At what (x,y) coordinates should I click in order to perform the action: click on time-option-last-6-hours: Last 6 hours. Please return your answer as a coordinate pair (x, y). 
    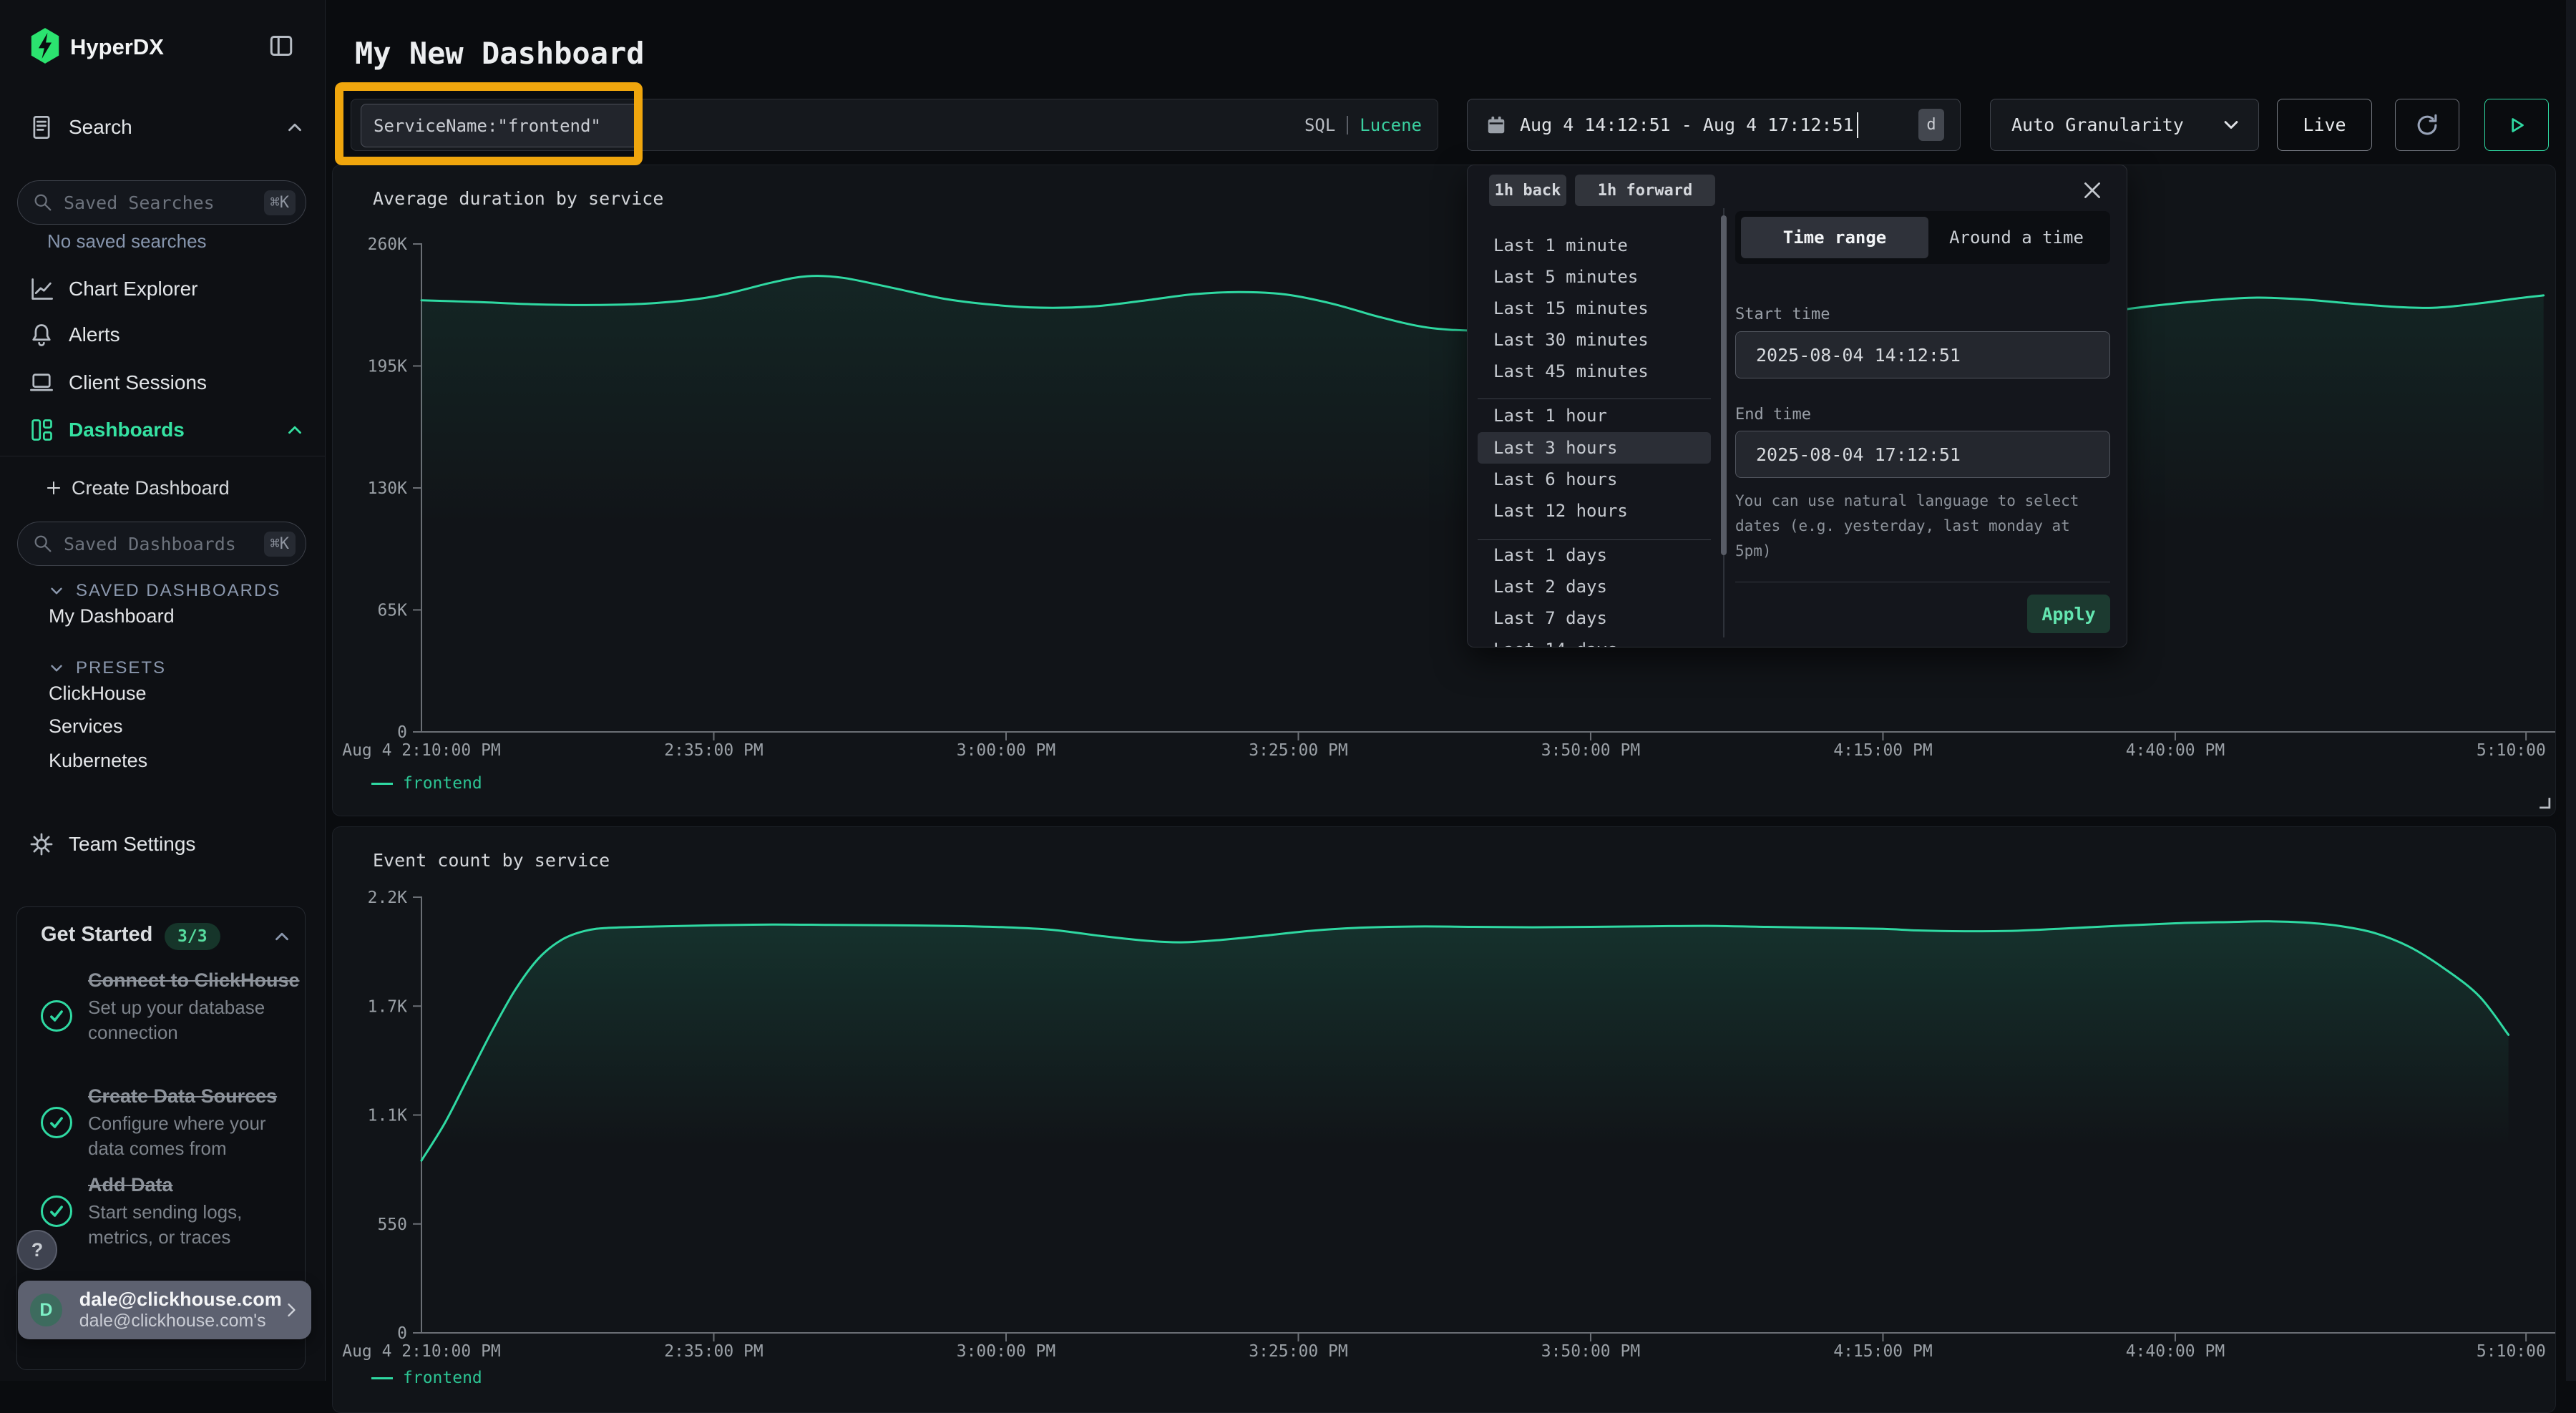
    Looking at the image, I should click on (1594, 479).